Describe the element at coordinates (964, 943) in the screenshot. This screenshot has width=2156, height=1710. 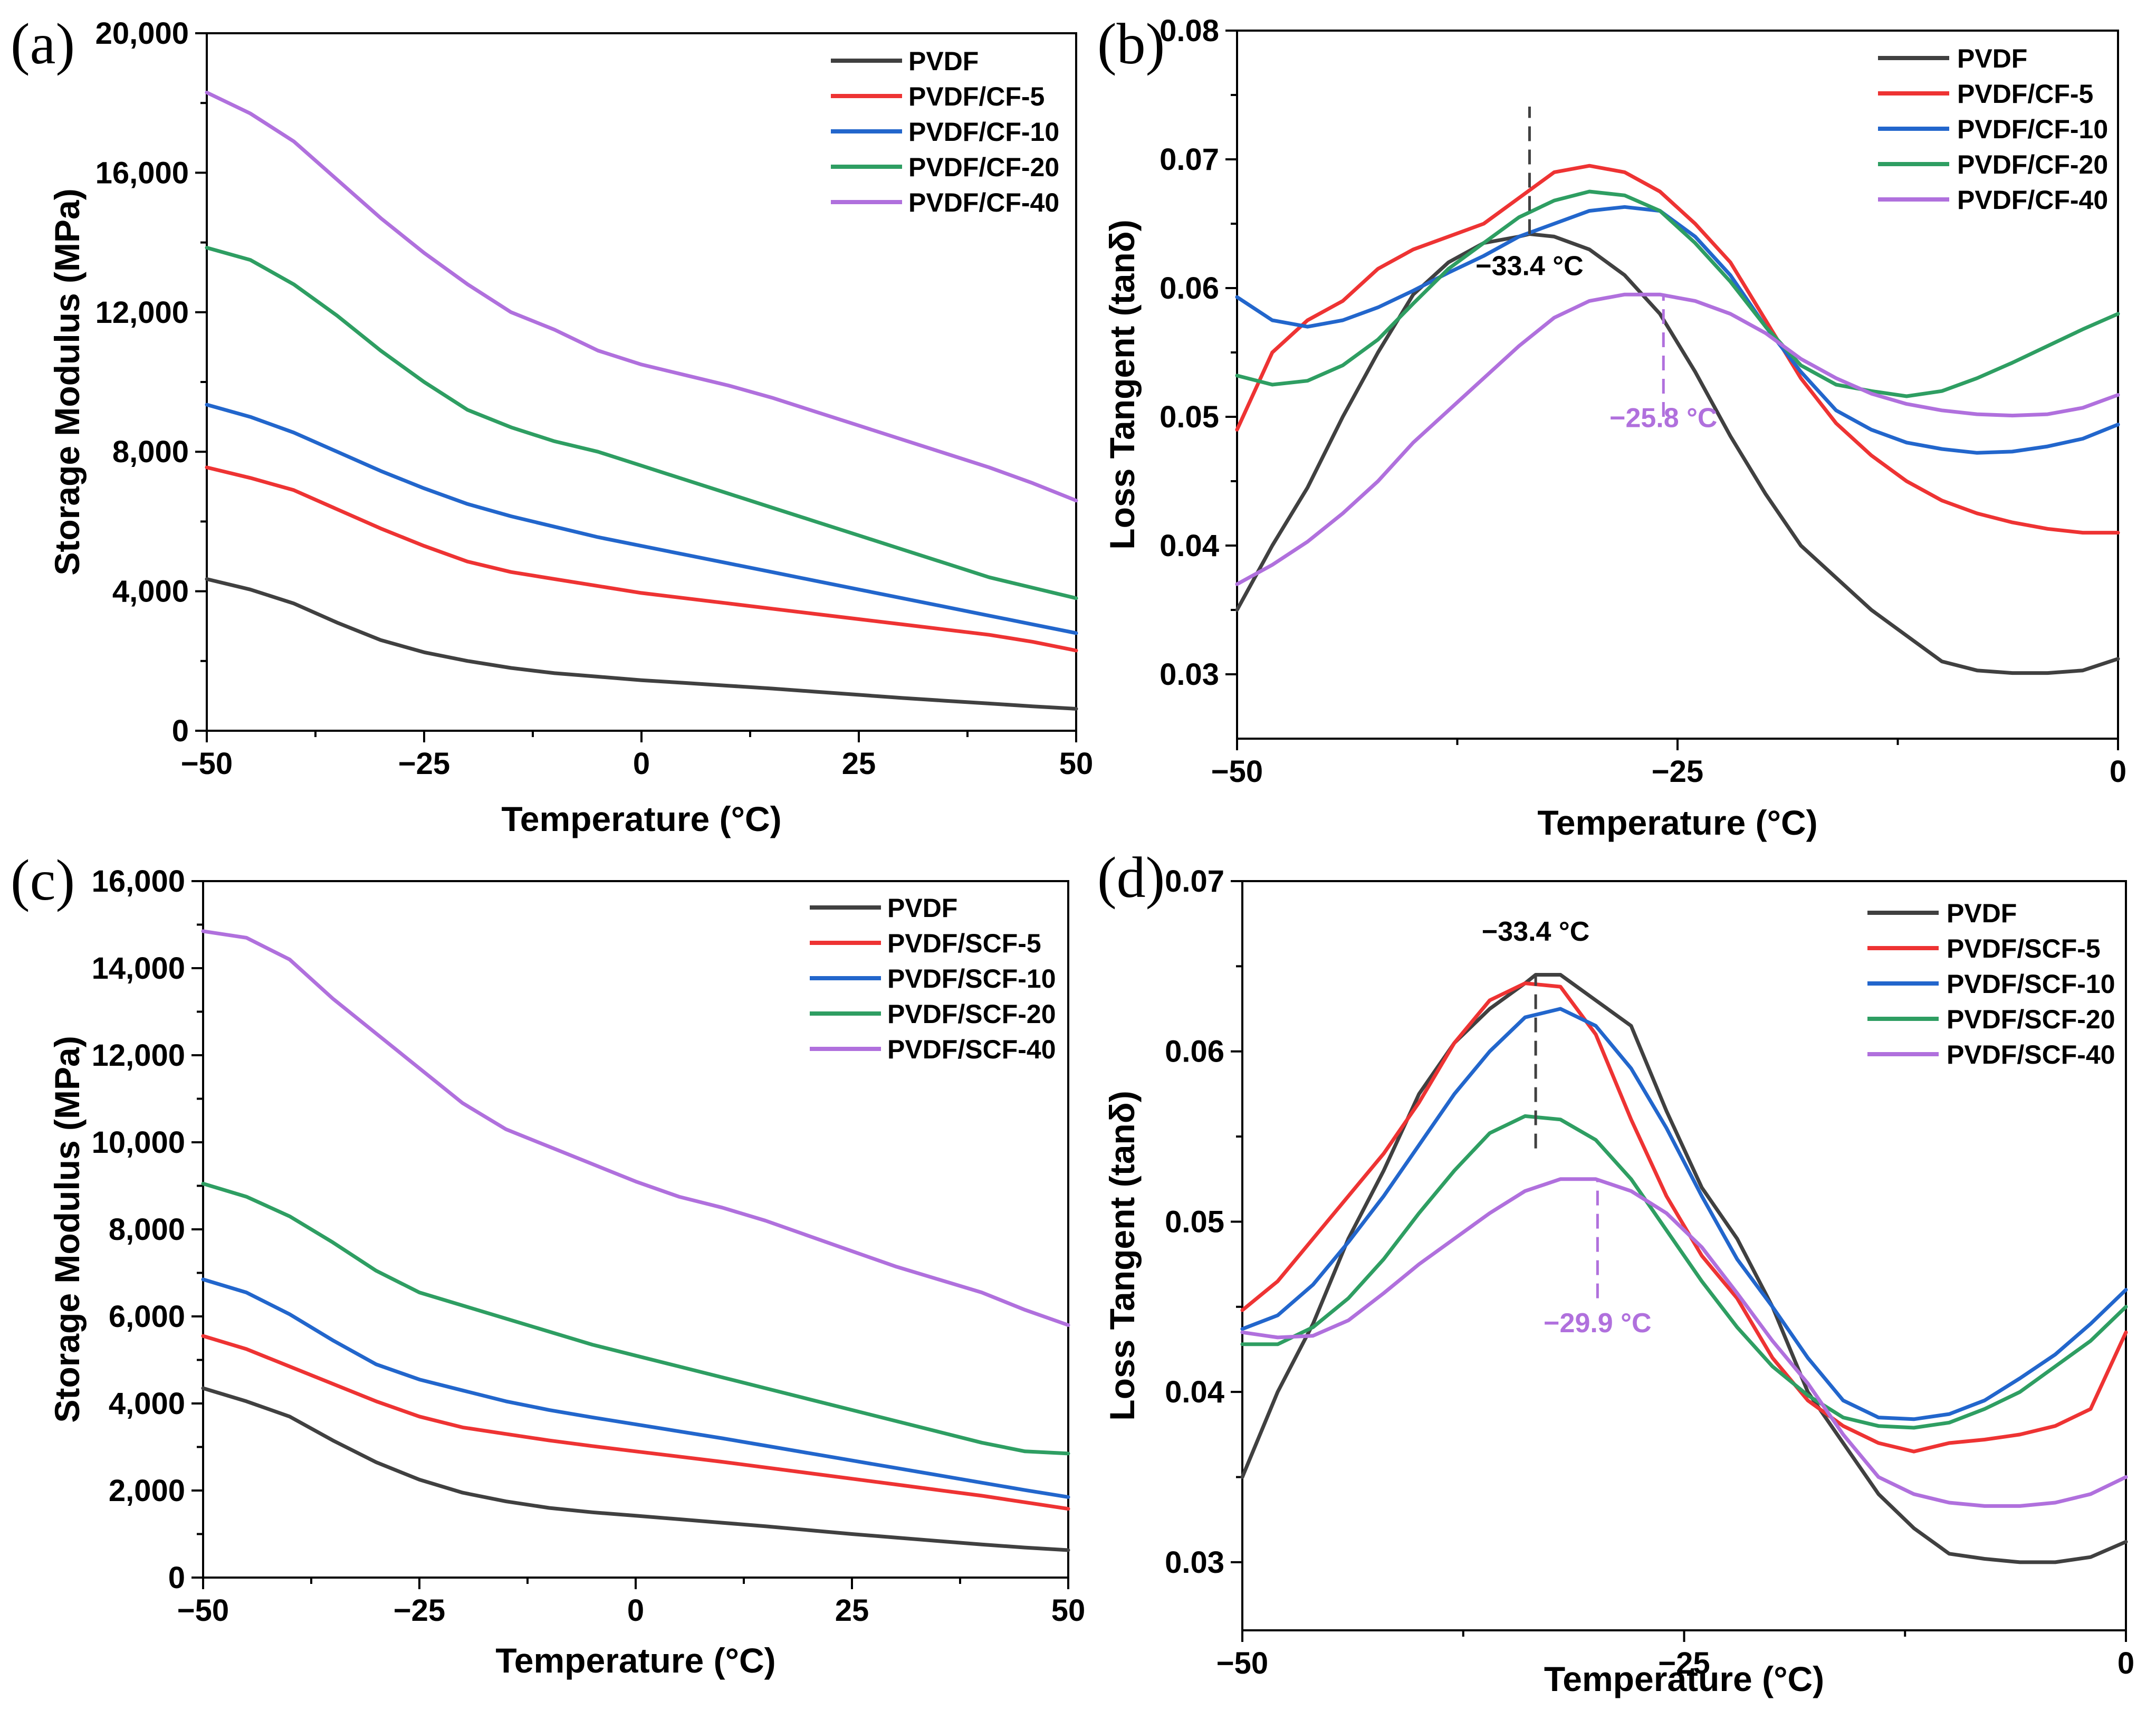
I see `legend-label-c: PVDF/SCF-5` at that location.